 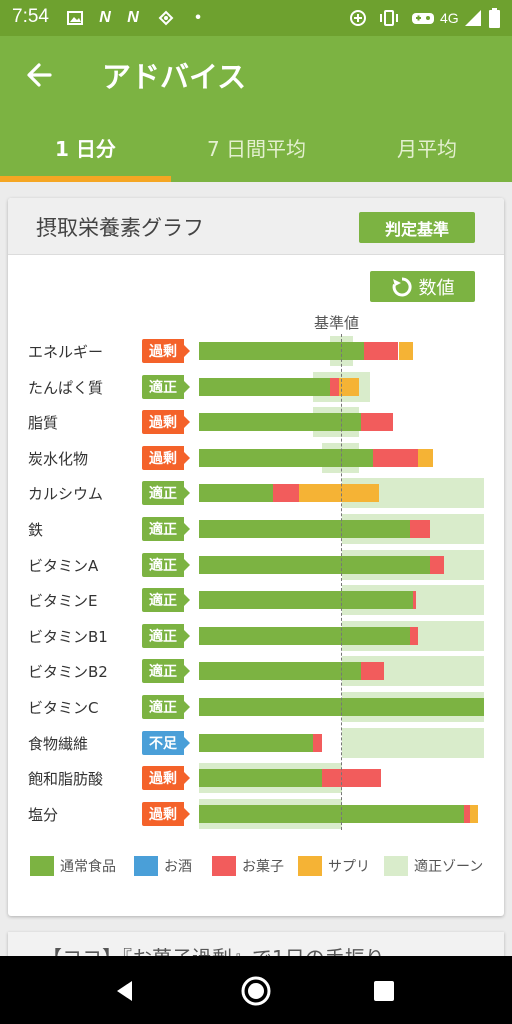 What do you see at coordinates (341, 582) in the screenshot?
I see `reference-line` at bounding box center [341, 582].